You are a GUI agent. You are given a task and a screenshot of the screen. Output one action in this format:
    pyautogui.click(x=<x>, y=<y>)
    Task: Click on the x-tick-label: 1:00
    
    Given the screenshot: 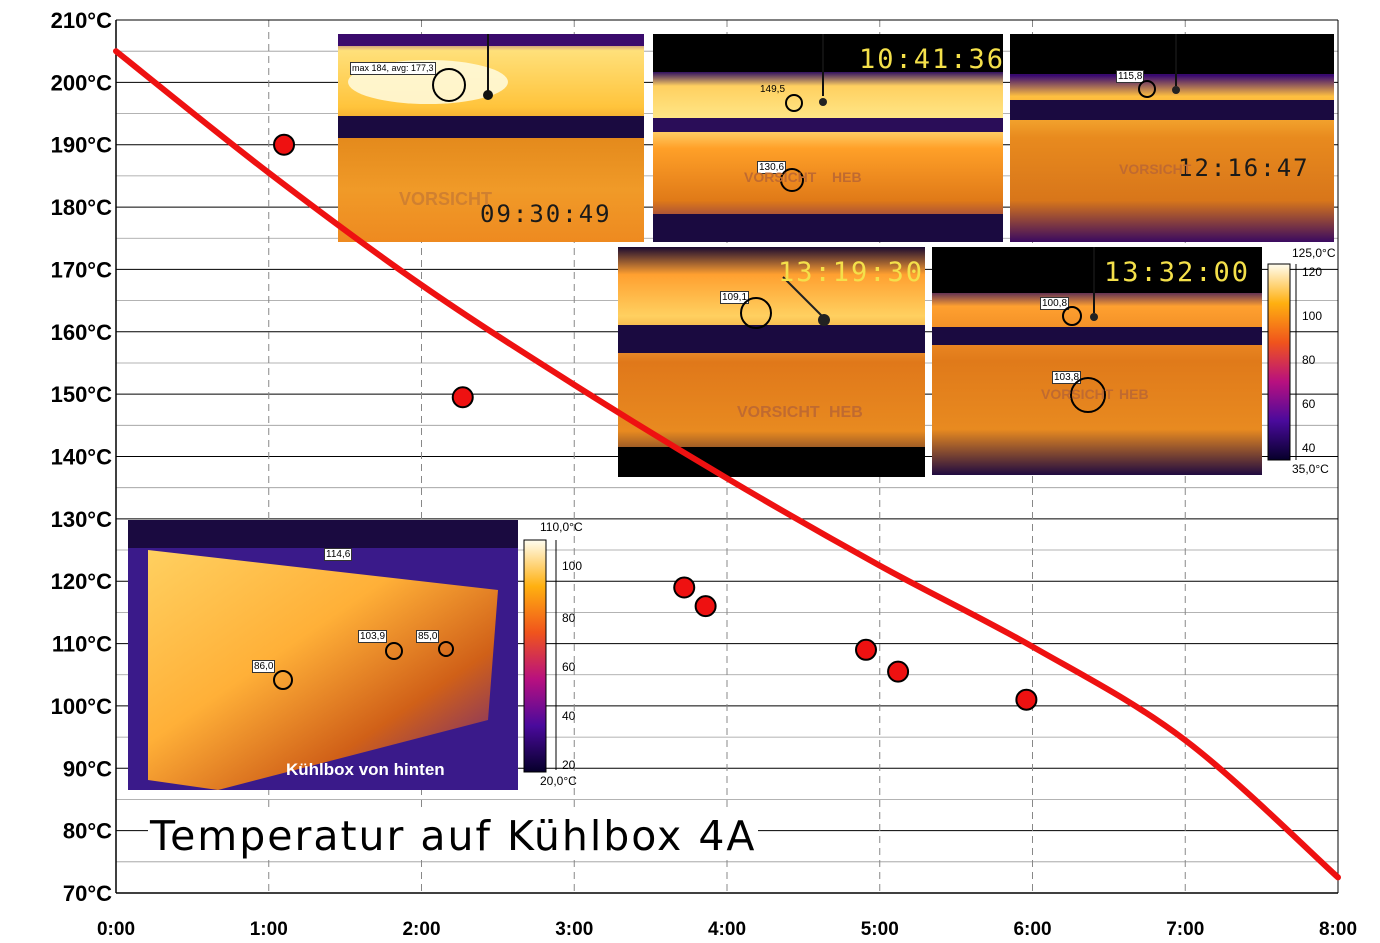 What is the action you would take?
    pyautogui.click(x=269, y=929)
    